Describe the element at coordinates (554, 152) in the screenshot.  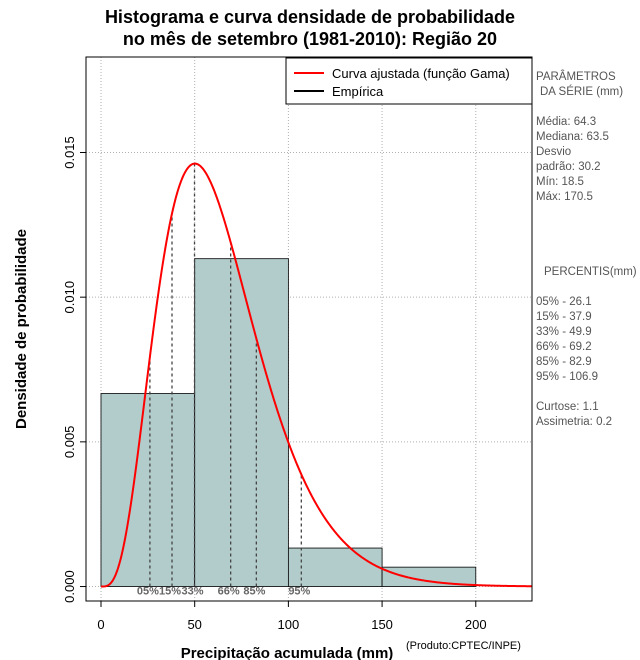
I see `stat-desvio-label: Desvio` at that location.